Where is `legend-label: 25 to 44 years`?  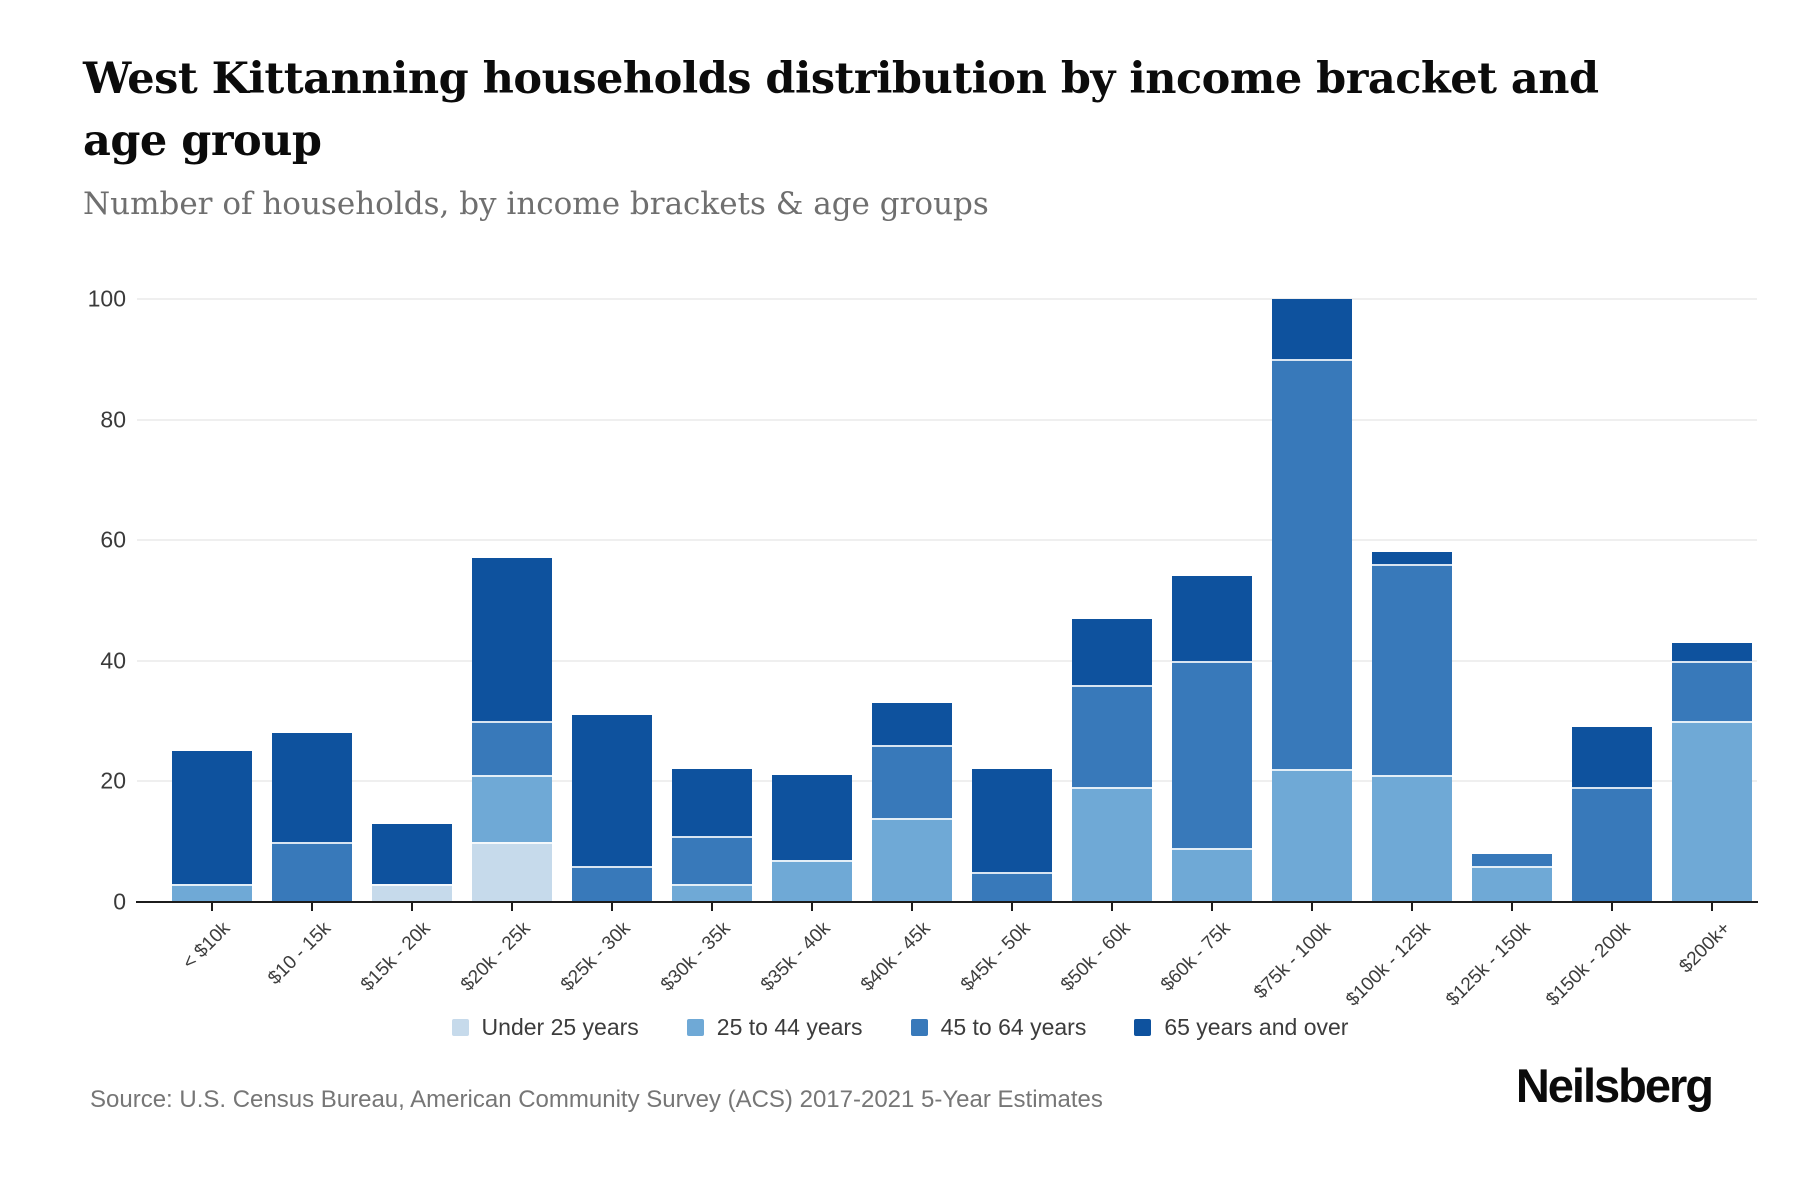
legend-label: 25 to 44 years is located at coordinates (789, 1027).